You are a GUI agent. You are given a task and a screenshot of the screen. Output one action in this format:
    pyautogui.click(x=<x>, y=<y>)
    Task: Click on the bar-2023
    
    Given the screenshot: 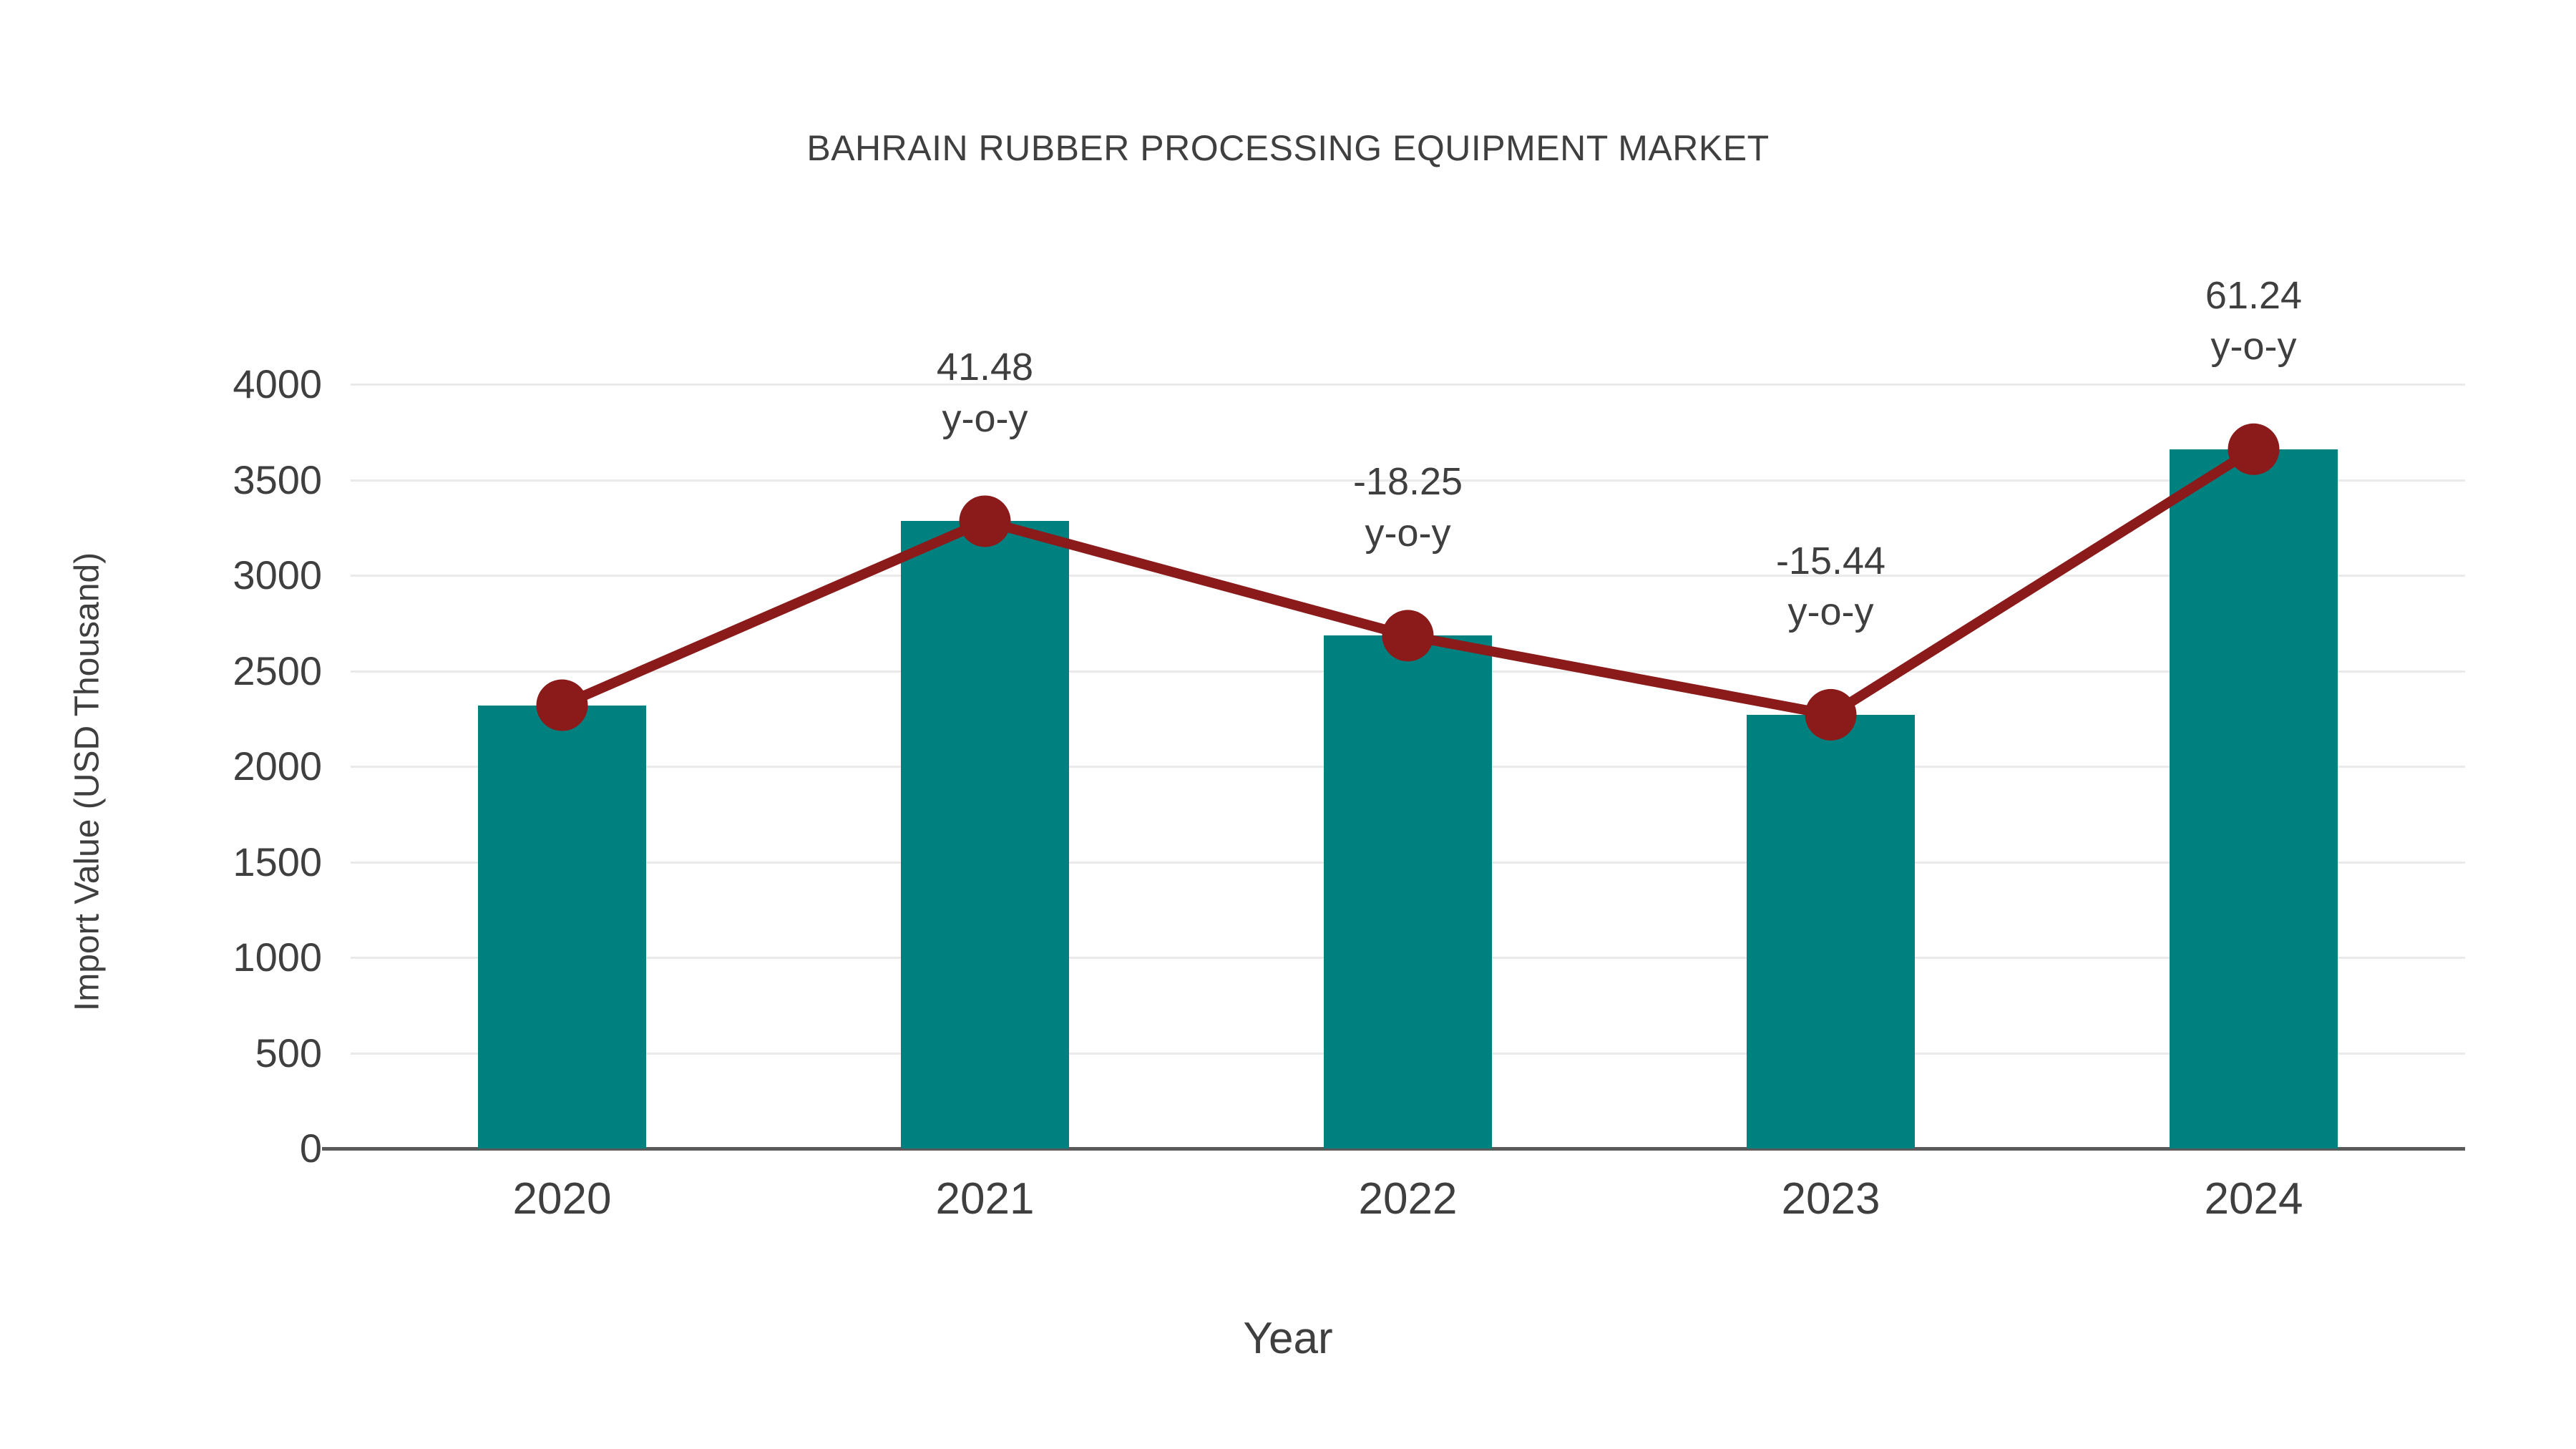 What is the action you would take?
    pyautogui.click(x=1831, y=931)
    